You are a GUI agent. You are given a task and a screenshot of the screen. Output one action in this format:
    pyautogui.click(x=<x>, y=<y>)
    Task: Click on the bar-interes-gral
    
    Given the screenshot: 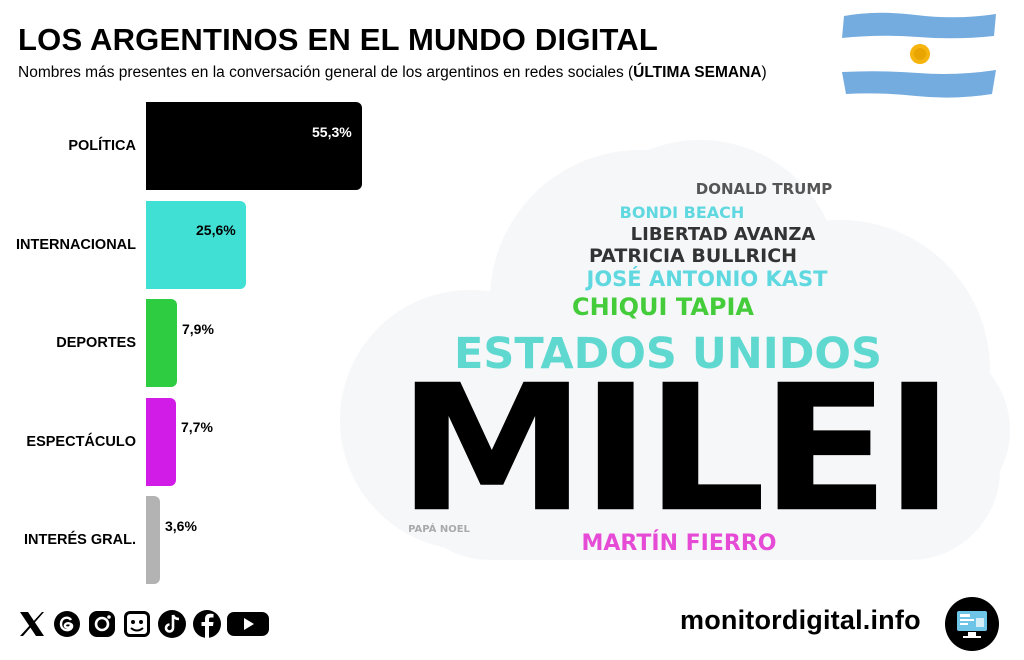 What is the action you would take?
    pyautogui.click(x=153, y=540)
    